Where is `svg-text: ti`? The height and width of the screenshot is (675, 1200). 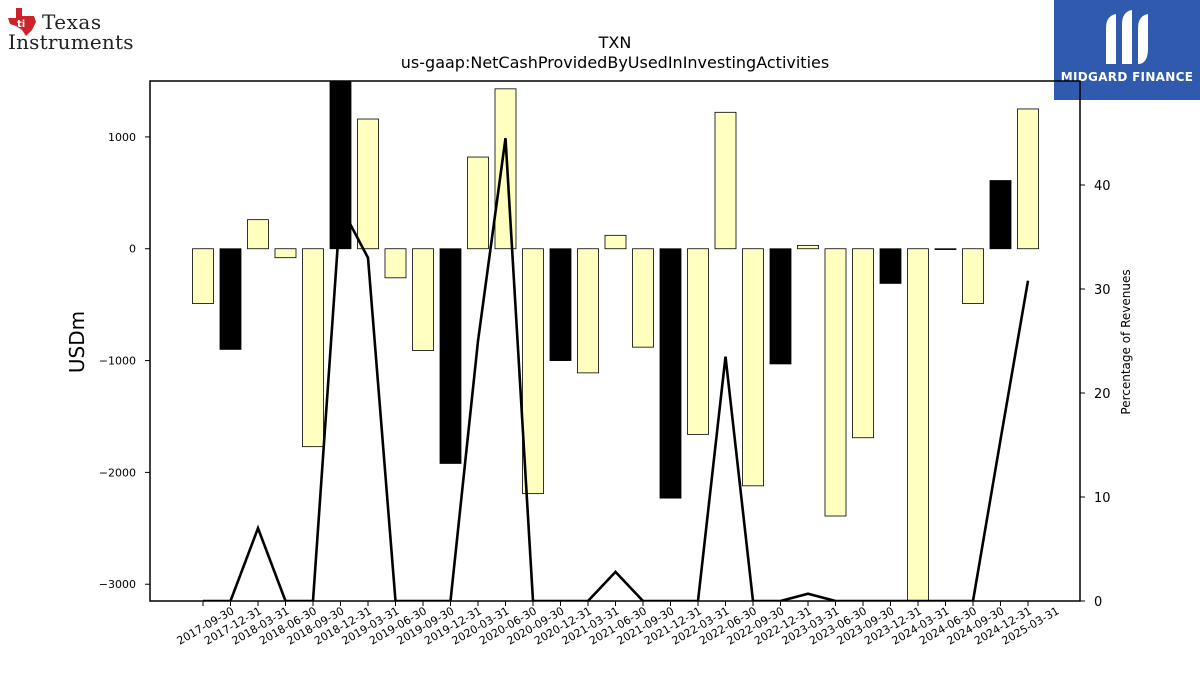 svg-text: ti is located at coordinates (21, 24).